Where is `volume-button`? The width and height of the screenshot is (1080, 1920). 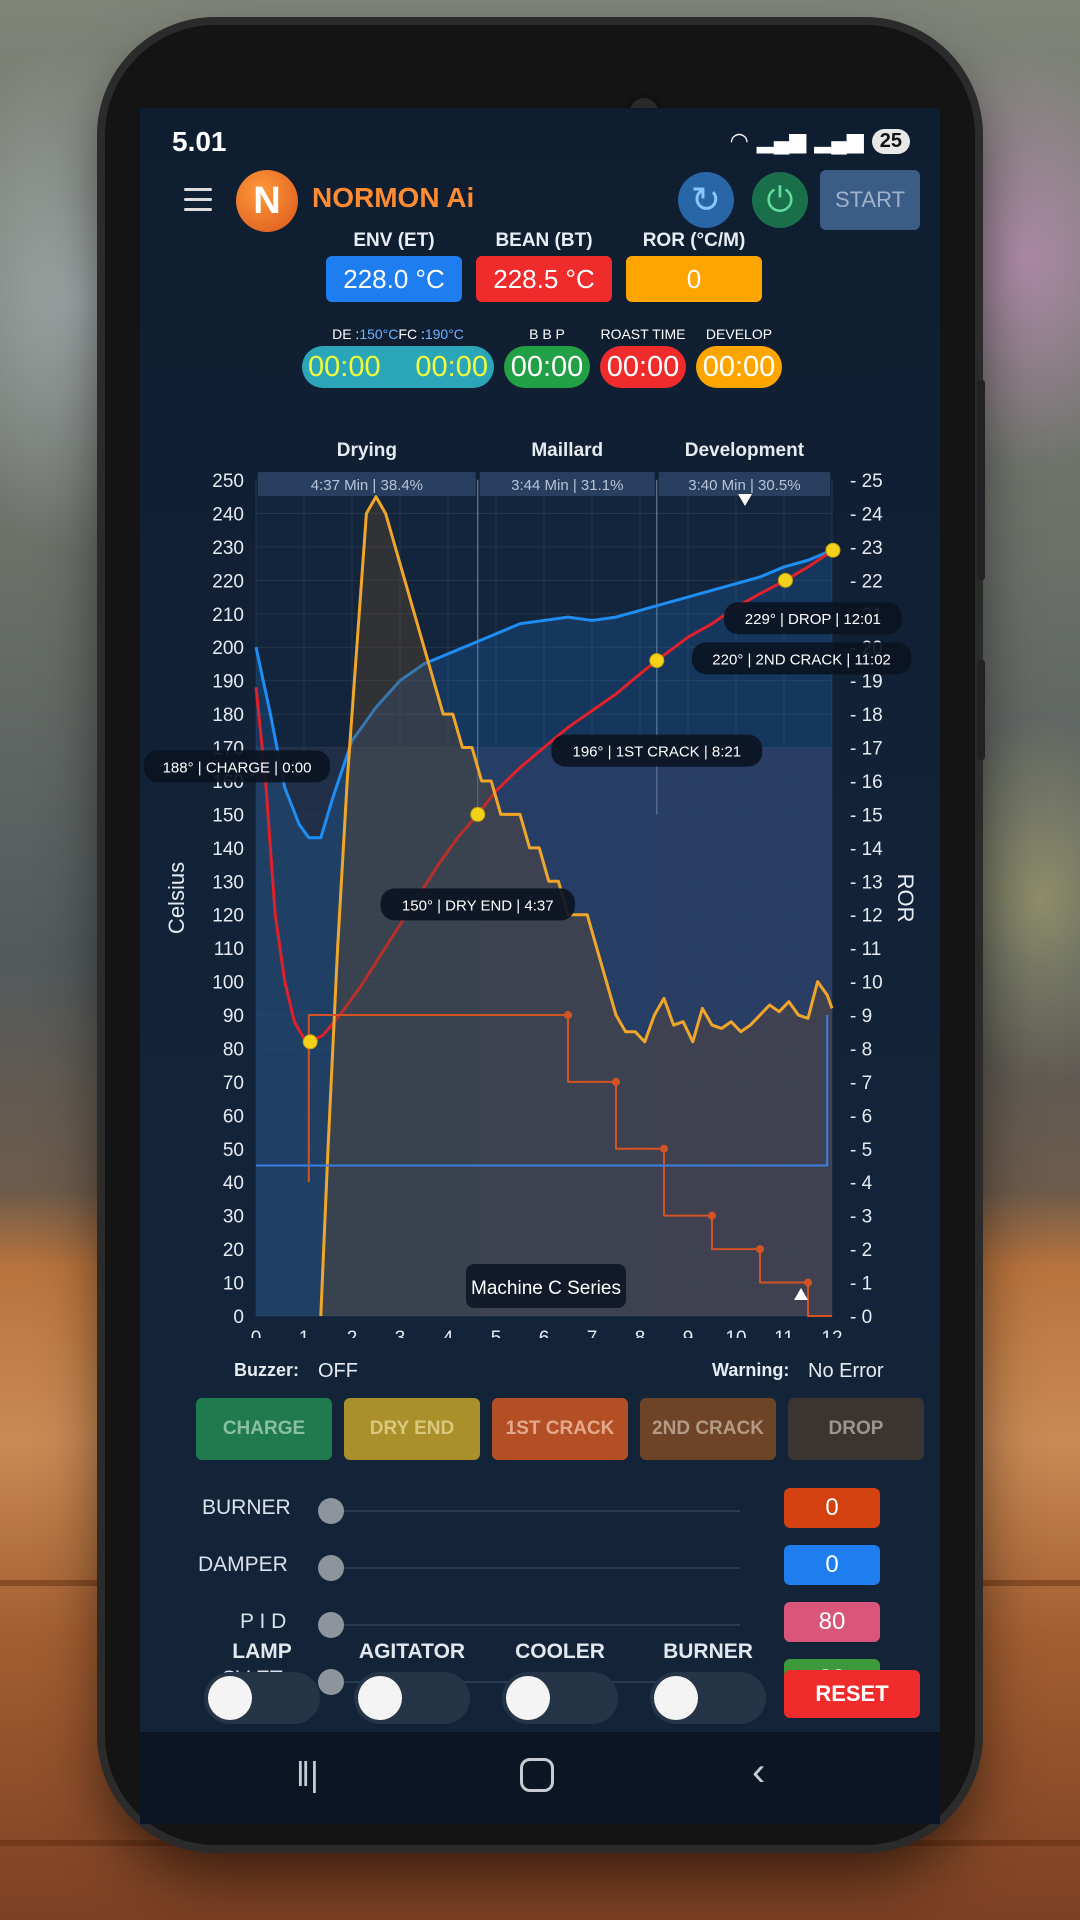
volume-button is located at coordinates (981, 480).